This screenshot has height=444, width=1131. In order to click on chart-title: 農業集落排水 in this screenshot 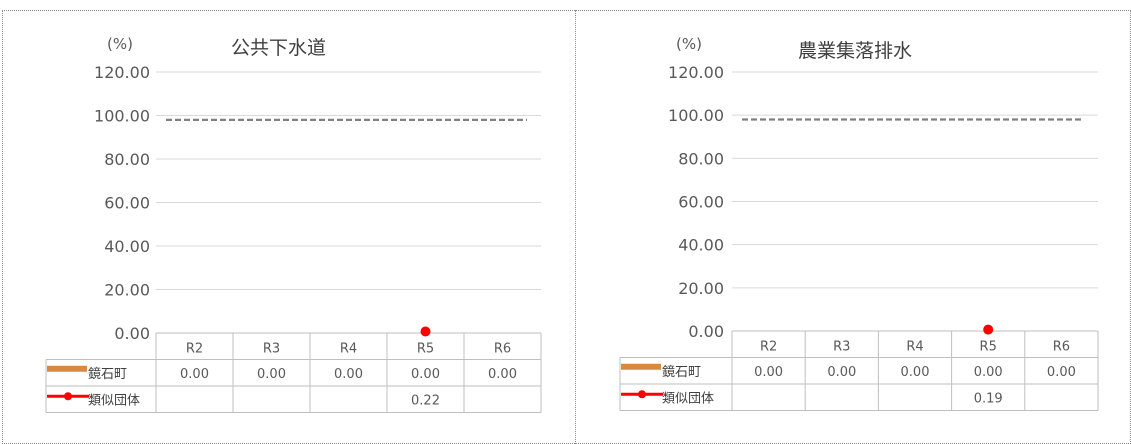, I will do `click(855, 51)`.